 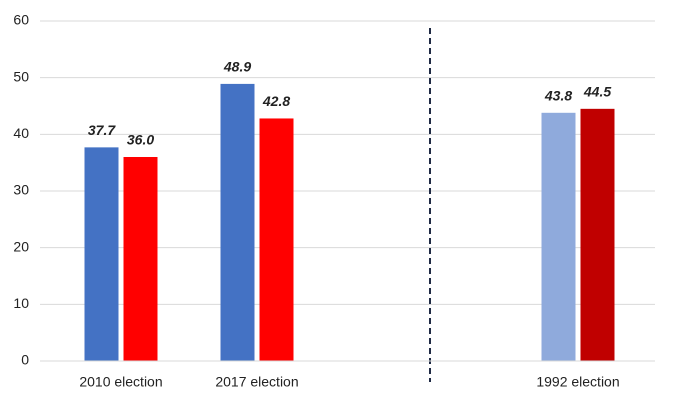 What do you see at coordinates (140, 140) in the screenshot?
I see `value-label: 36.0` at bounding box center [140, 140].